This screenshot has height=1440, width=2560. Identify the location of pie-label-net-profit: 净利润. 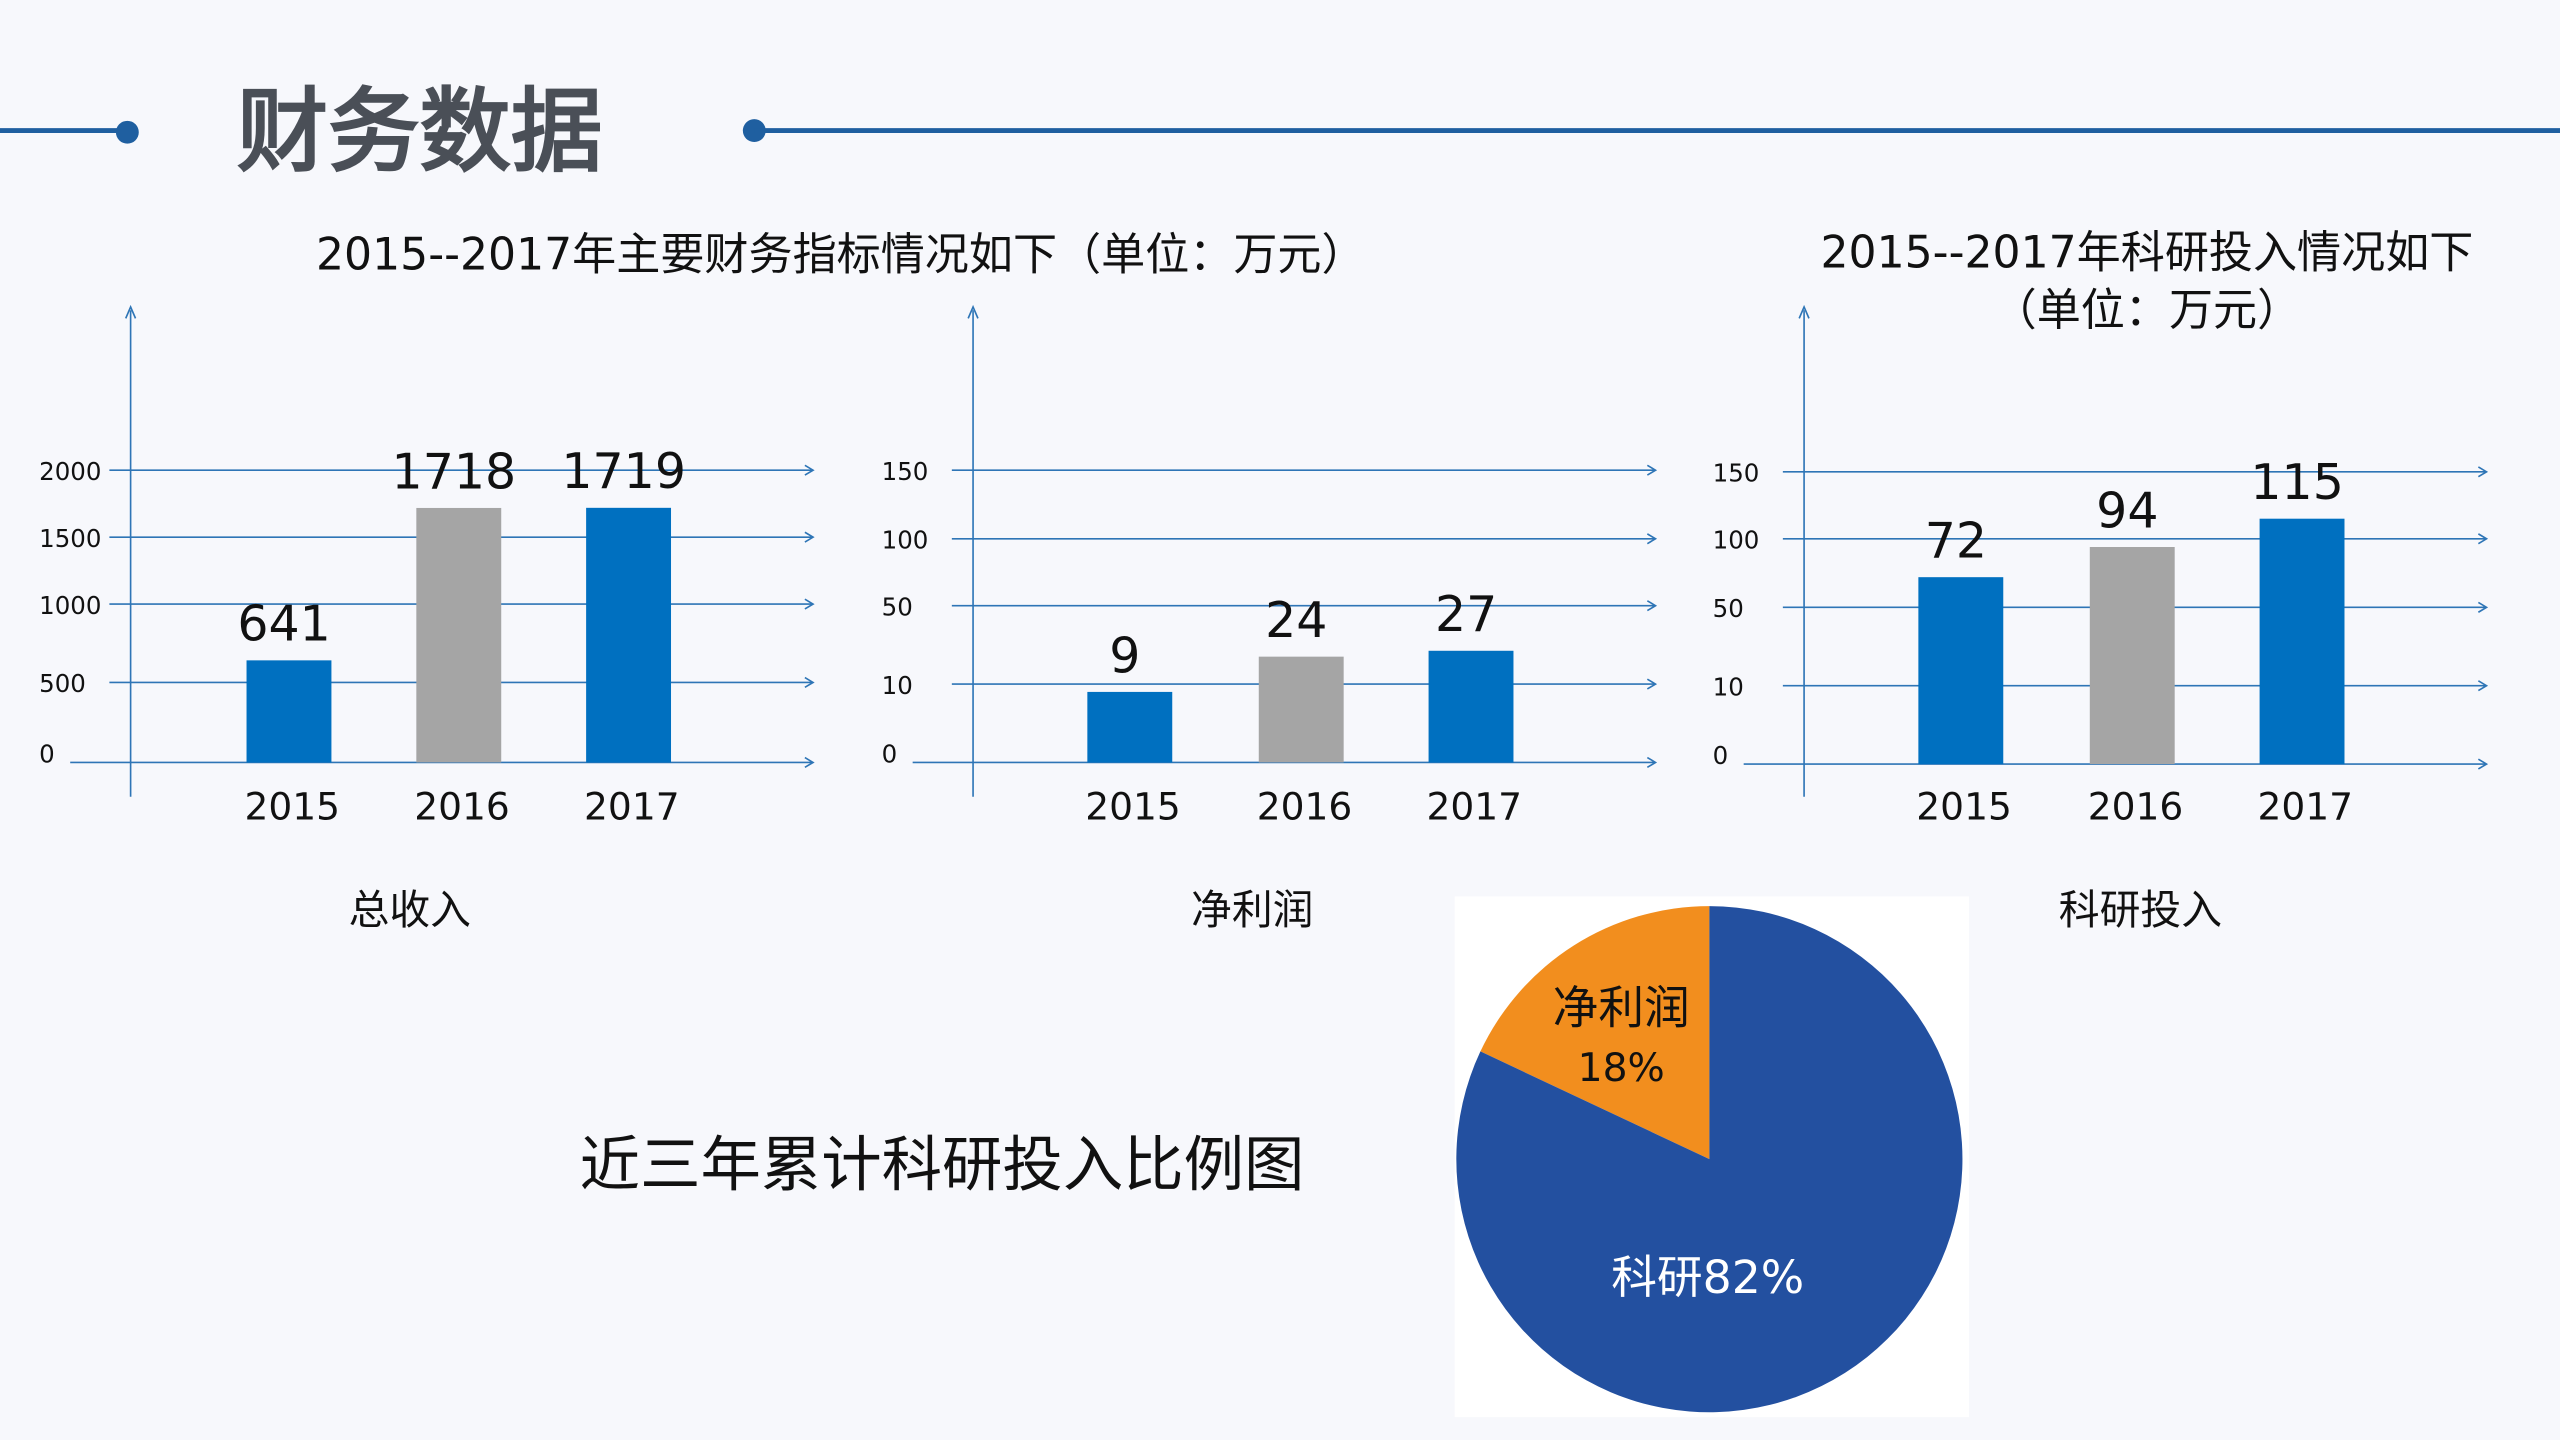
(1621, 1008).